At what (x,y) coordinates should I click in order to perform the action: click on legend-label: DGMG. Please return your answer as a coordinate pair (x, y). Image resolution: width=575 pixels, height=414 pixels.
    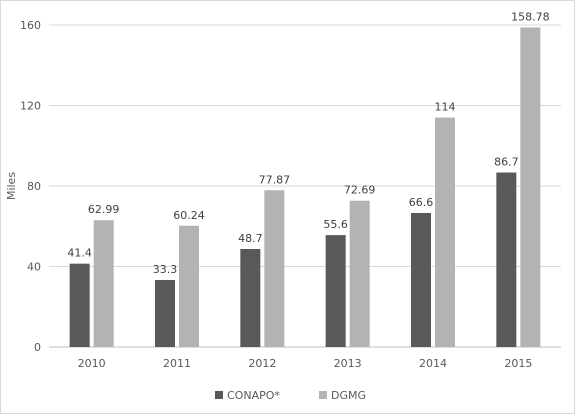
    Looking at the image, I should click on (348, 395).